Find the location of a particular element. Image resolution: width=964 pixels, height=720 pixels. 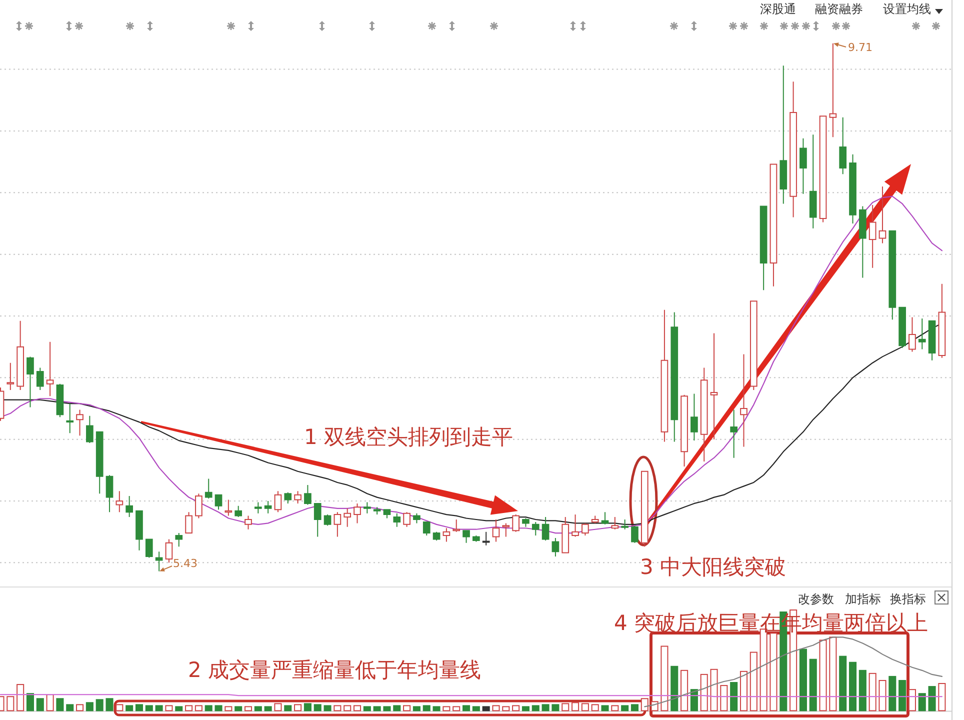

annotation: 9.71 is located at coordinates (860, 47).